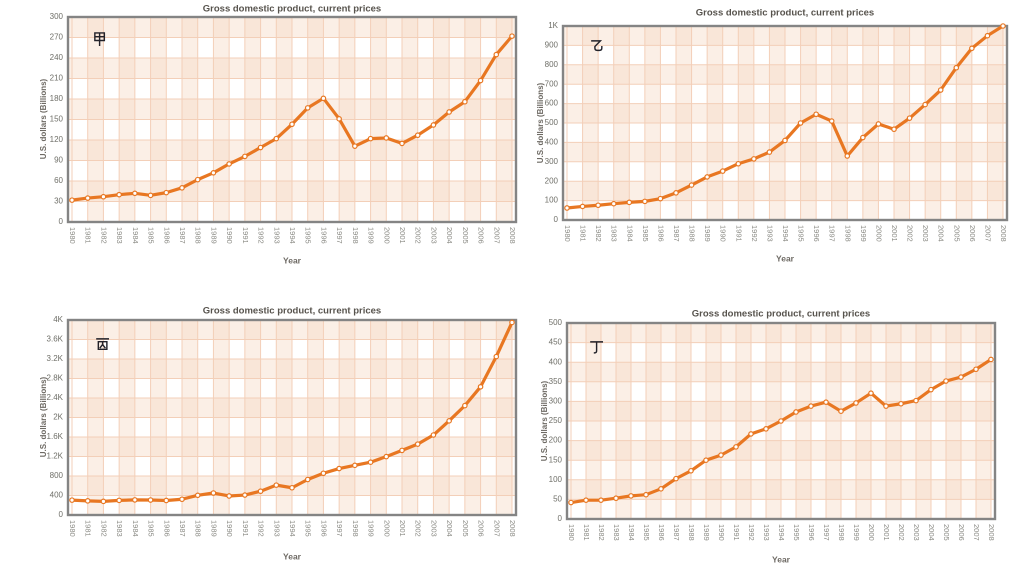 The image size is (1024, 565). Describe the element at coordinates (832, 233) in the screenshot. I see `x-tick-label: 1997` at that location.